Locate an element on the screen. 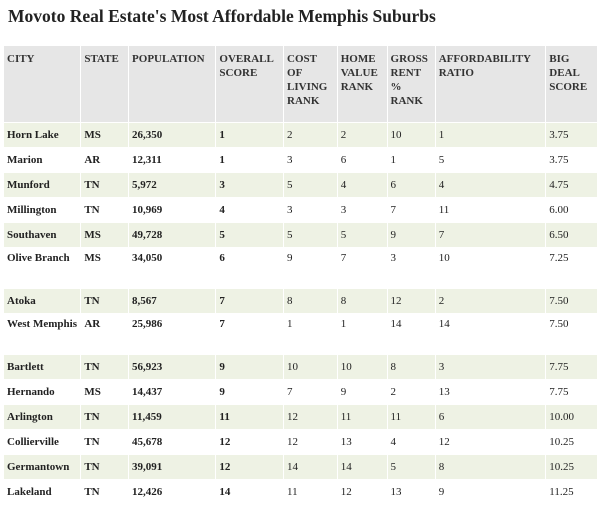  table-cell-population: 49,728 is located at coordinates (173, 234).